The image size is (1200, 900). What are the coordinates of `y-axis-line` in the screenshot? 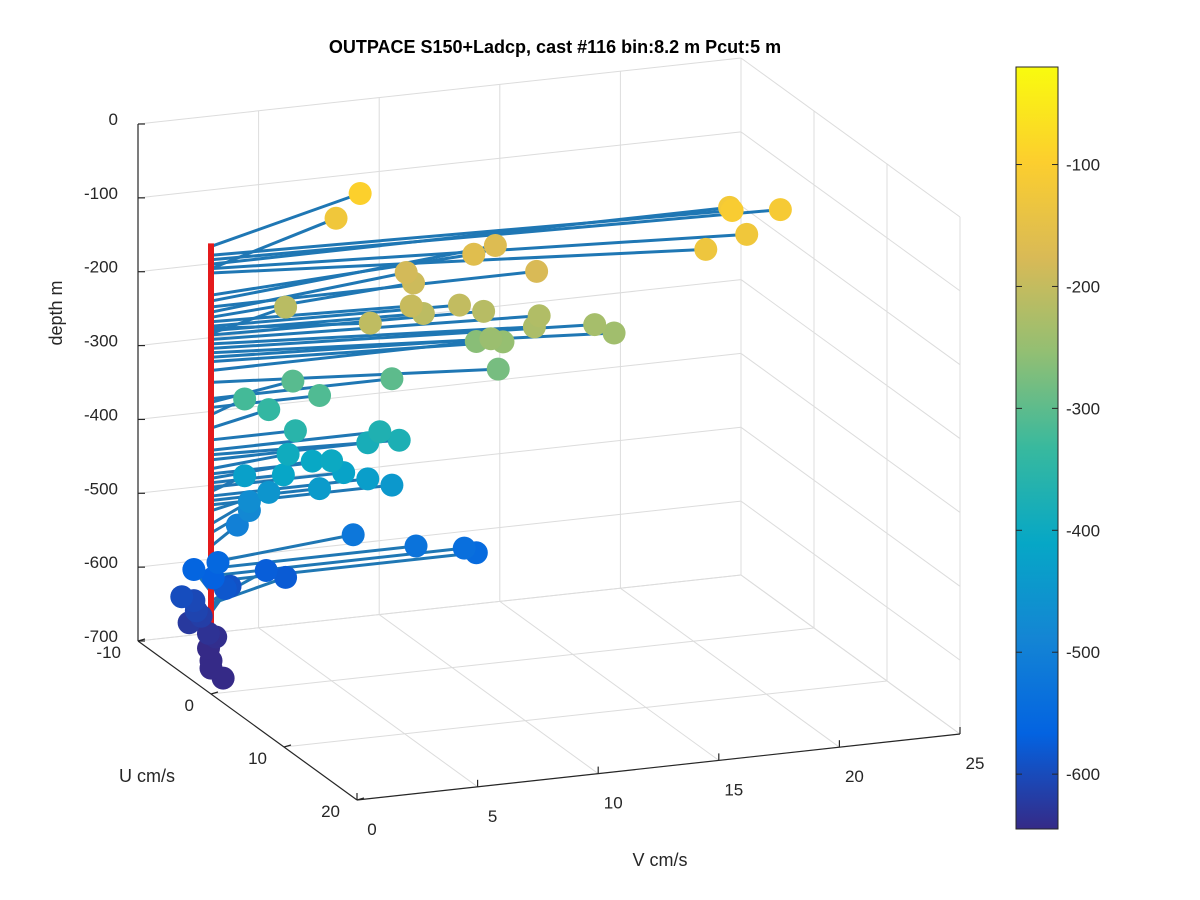 It's located at (658, 767).